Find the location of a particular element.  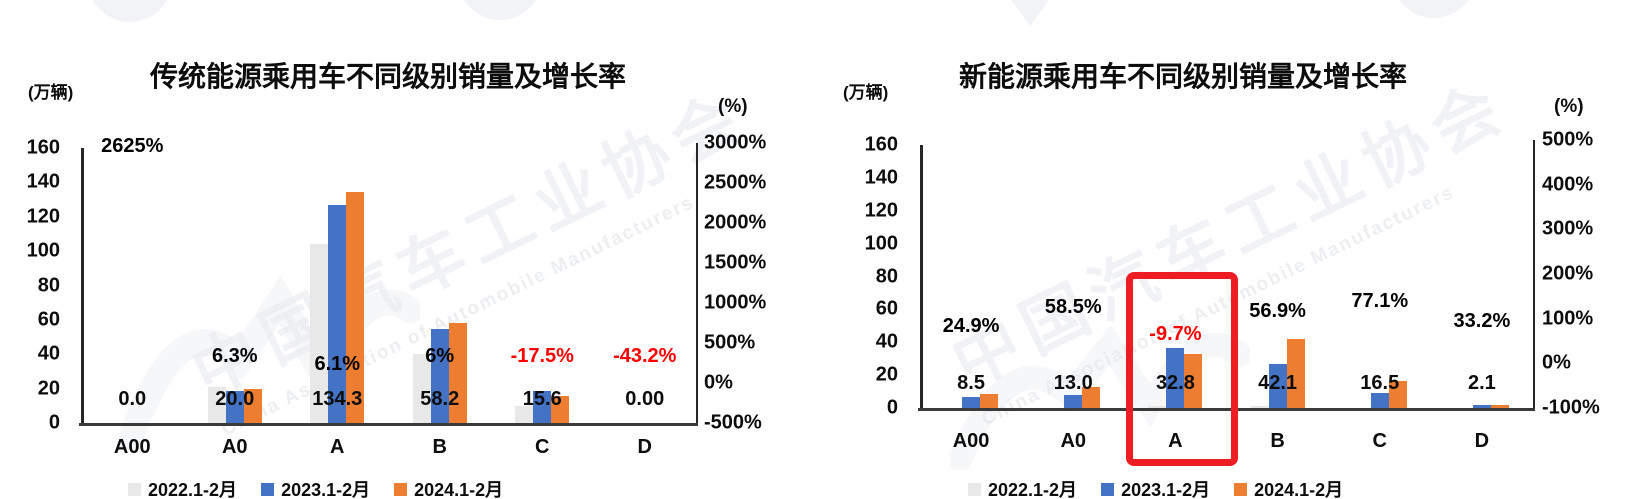

watermark-glyph is located at coordinates (1030, 13).